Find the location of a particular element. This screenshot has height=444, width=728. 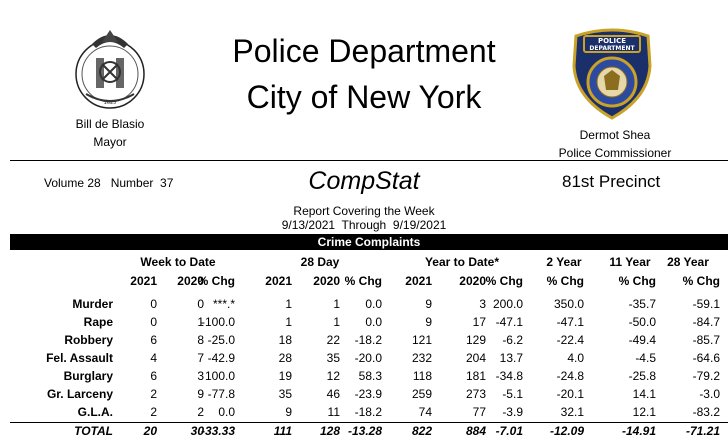

group-header-week: Week to Date is located at coordinates (178, 262).